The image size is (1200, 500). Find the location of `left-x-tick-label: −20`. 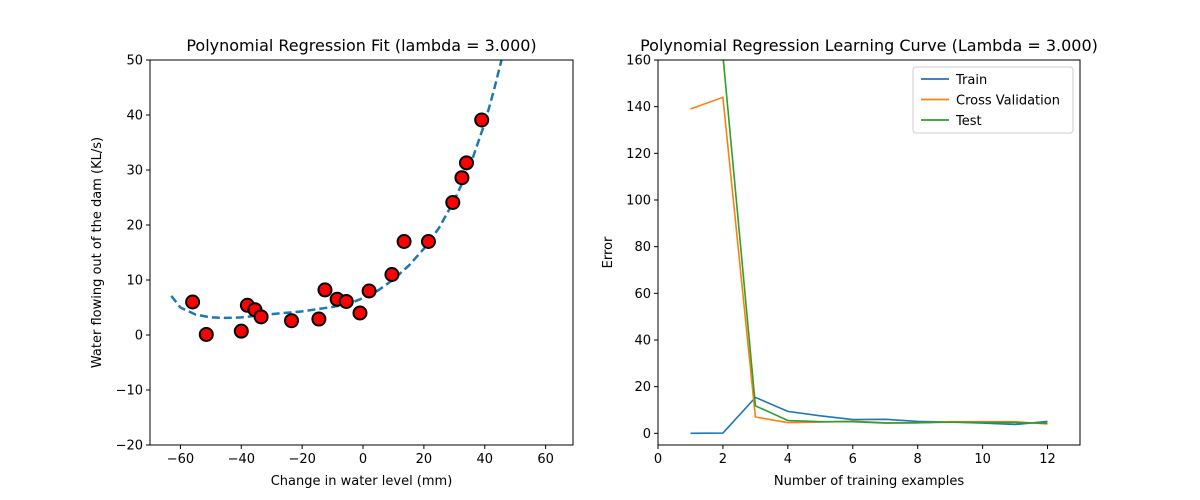

left-x-tick-label: −20 is located at coordinates (301, 459).